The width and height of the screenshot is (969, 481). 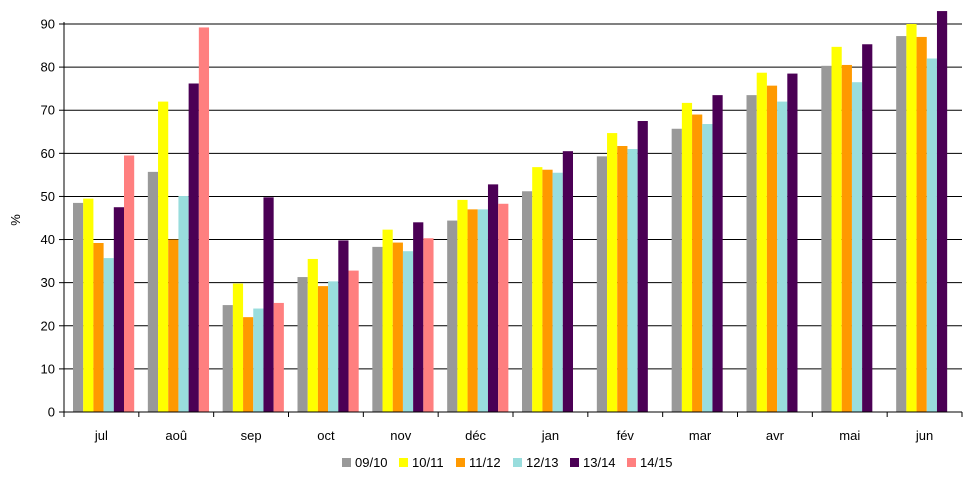 What do you see at coordinates (428, 325) in the screenshot?
I see `bar-14-15-nov` at bounding box center [428, 325].